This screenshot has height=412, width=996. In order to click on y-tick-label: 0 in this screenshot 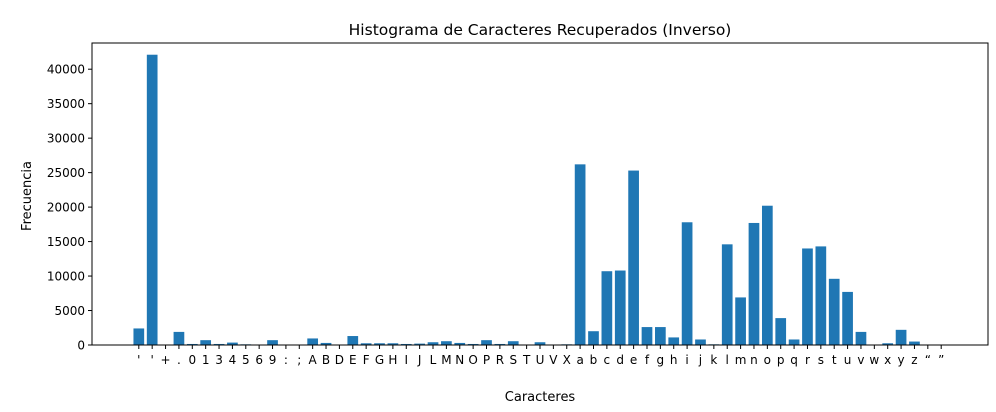, I will do `click(81, 346)`.